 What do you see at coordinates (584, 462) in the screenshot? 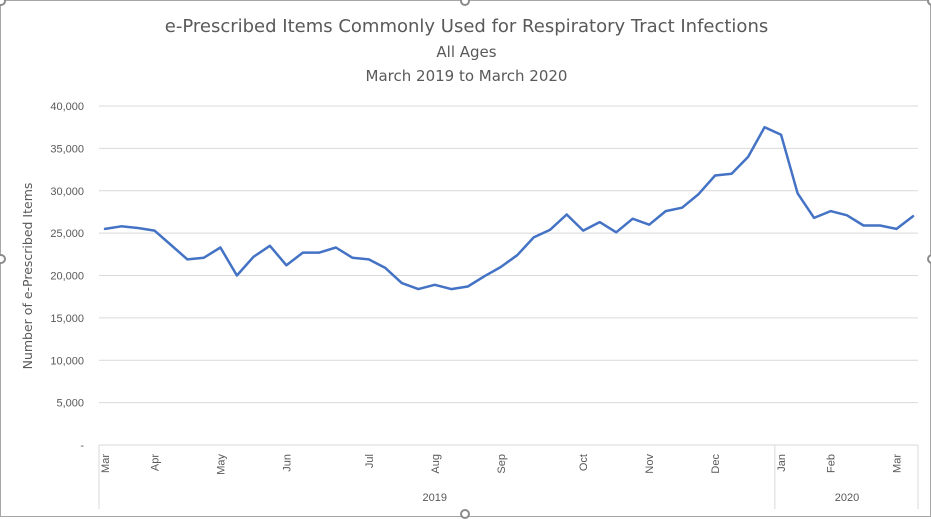
I see `x-tick-label: Oct` at bounding box center [584, 462].